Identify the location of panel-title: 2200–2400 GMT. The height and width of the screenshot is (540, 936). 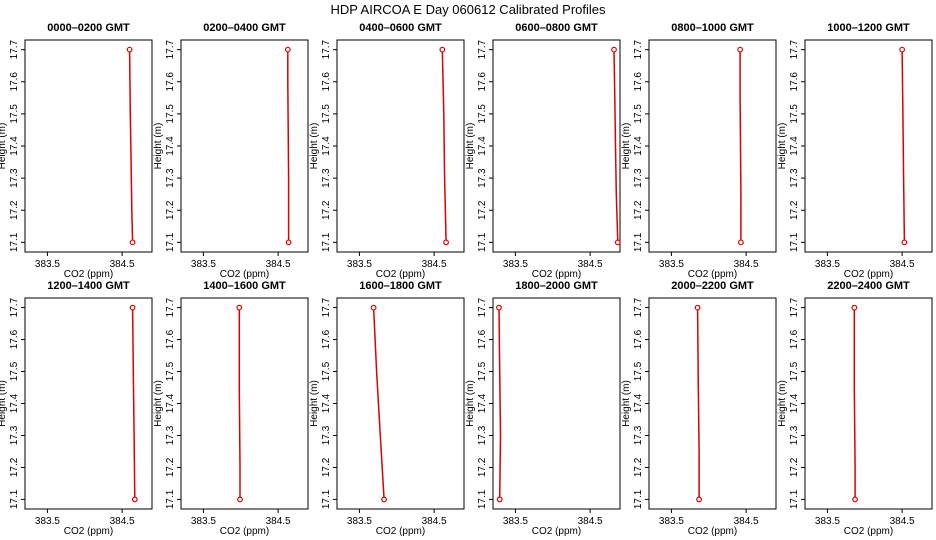
(868, 286).